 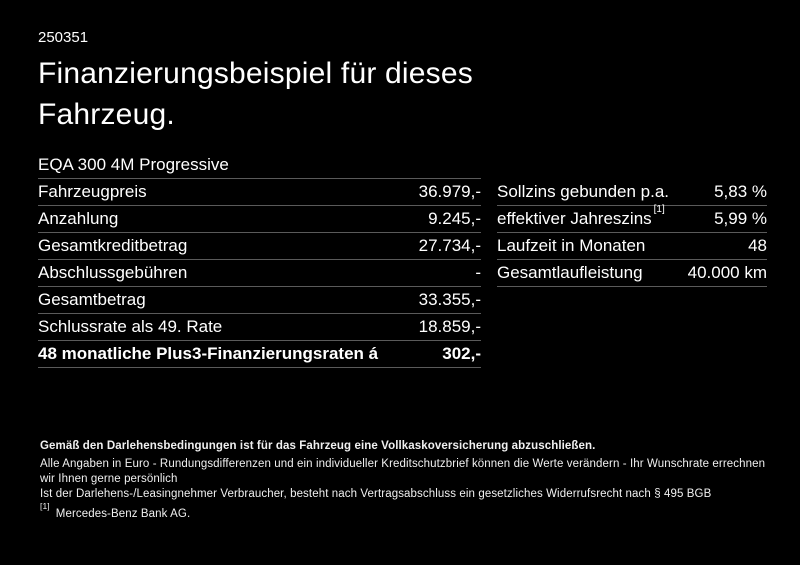 What do you see at coordinates (449, 191) in the screenshot?
I see `row-value: 36.979,-` at bounding box center [449, 191].